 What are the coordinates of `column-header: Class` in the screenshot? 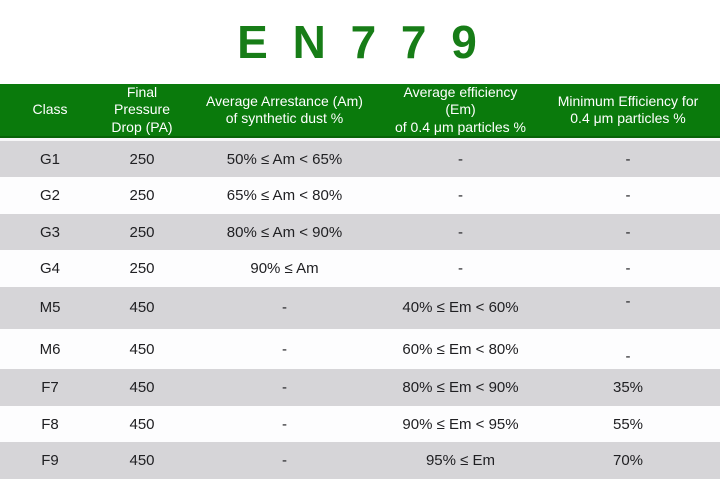 It's located at (50, 111).